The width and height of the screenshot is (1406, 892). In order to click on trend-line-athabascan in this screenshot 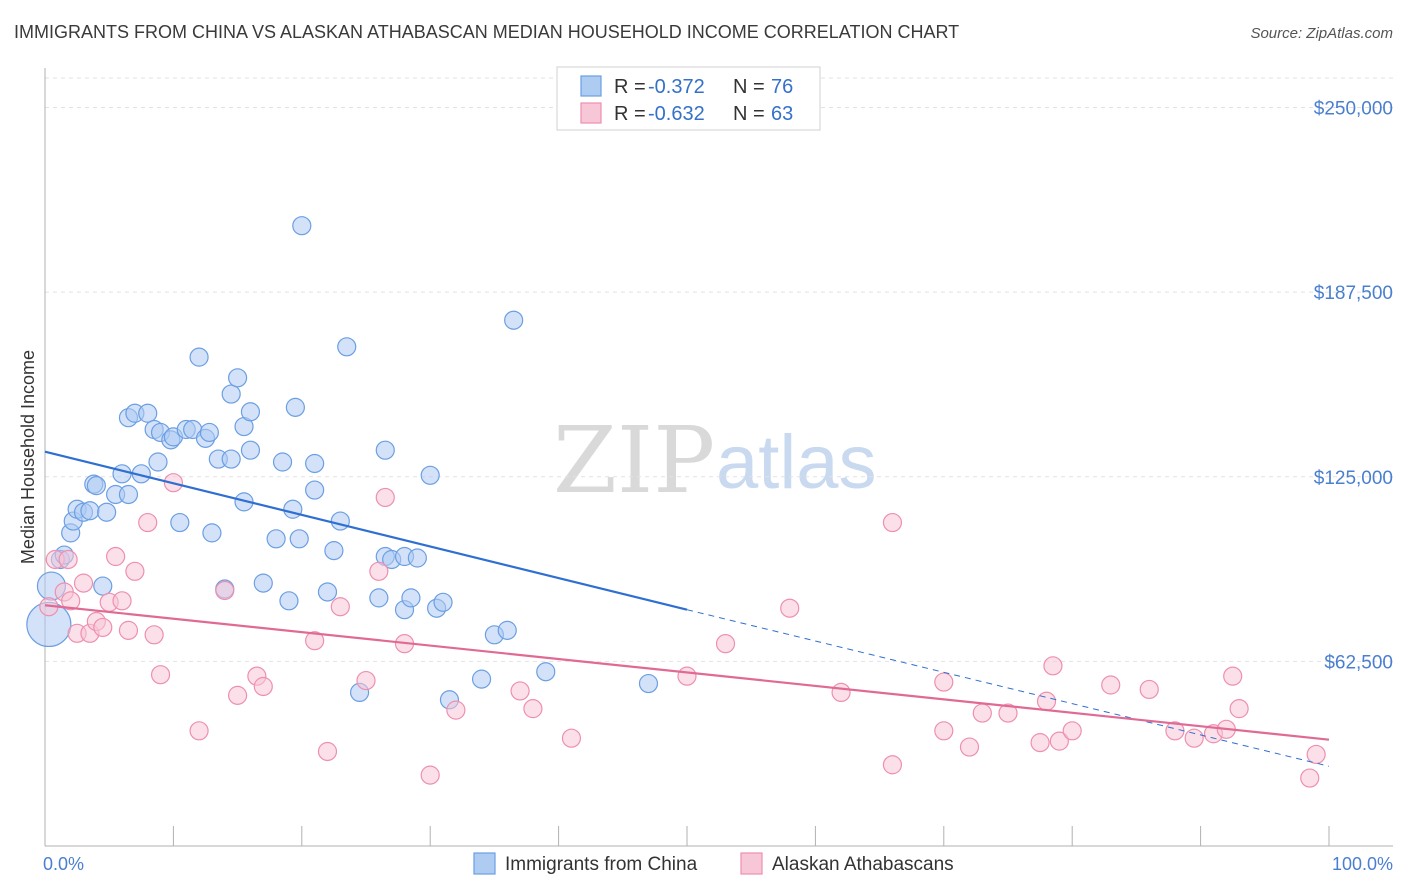, I will do `click(687, 672)`.